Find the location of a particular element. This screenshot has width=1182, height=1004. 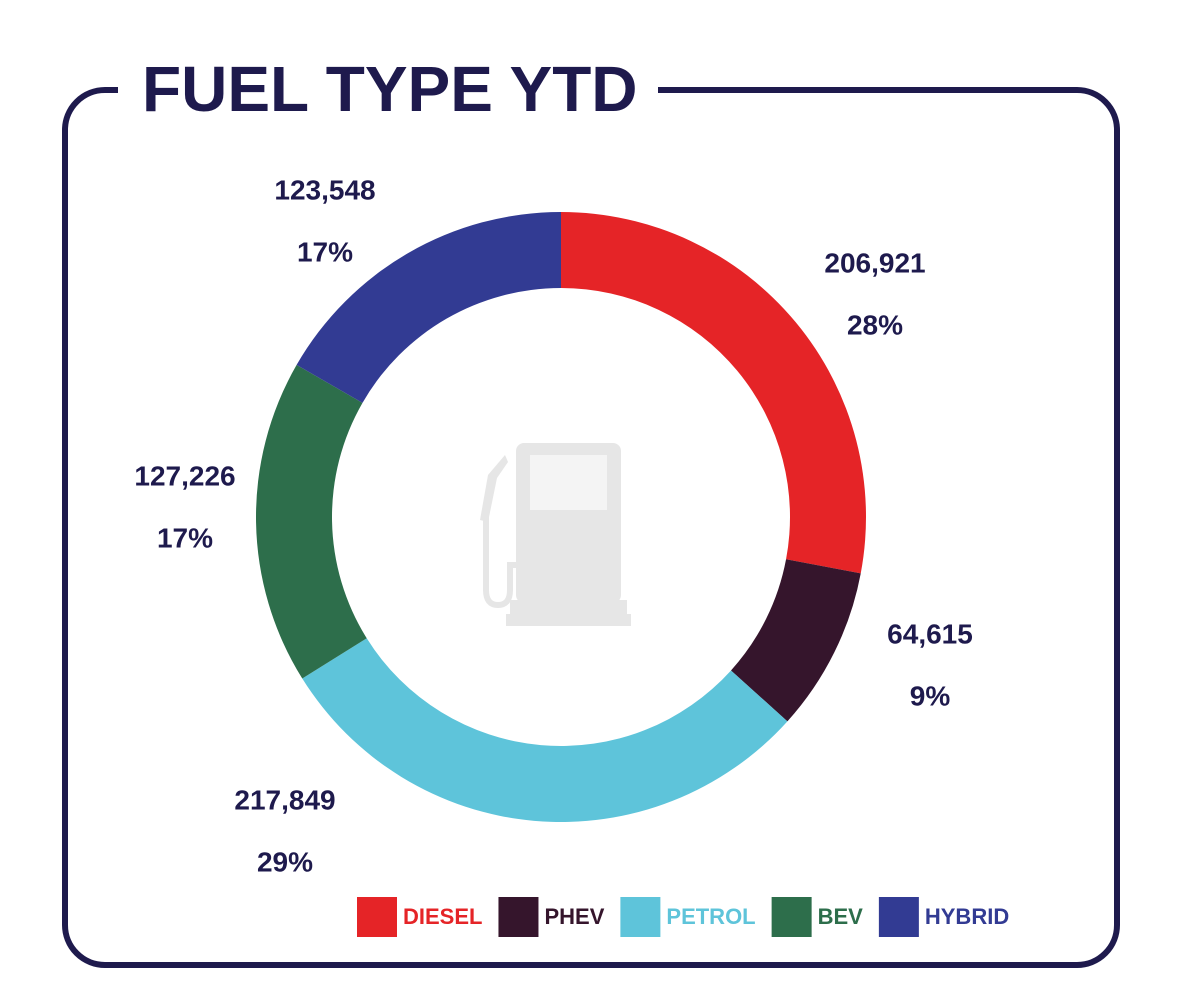

legend-label: BEV is located at coordinates (841, 916).